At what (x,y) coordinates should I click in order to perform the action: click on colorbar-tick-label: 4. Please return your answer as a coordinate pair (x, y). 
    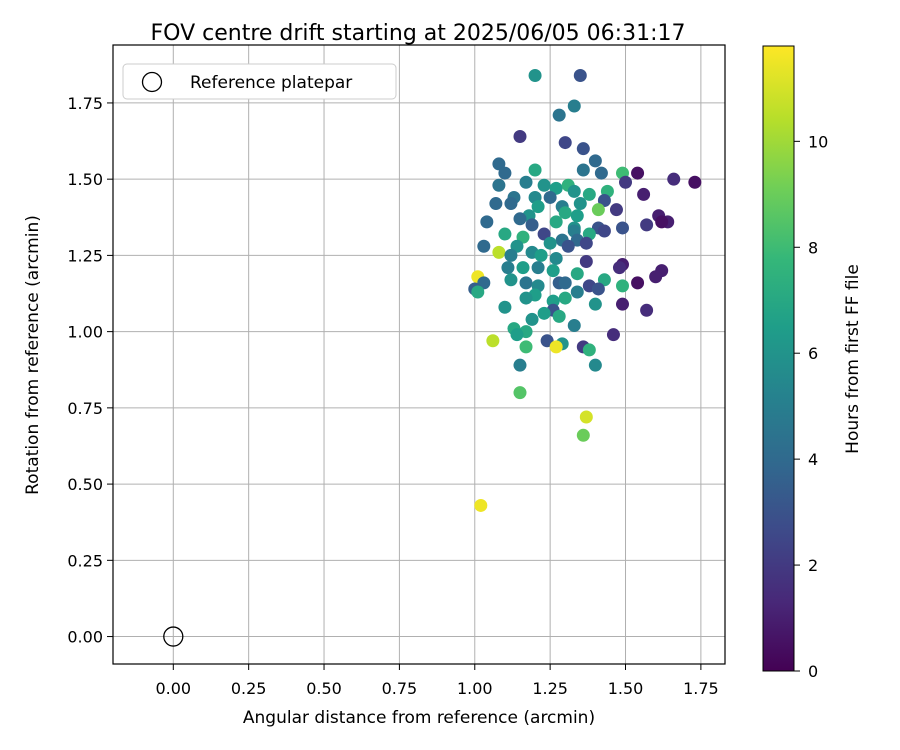
    Looking at the image, I should click on (813, 459).